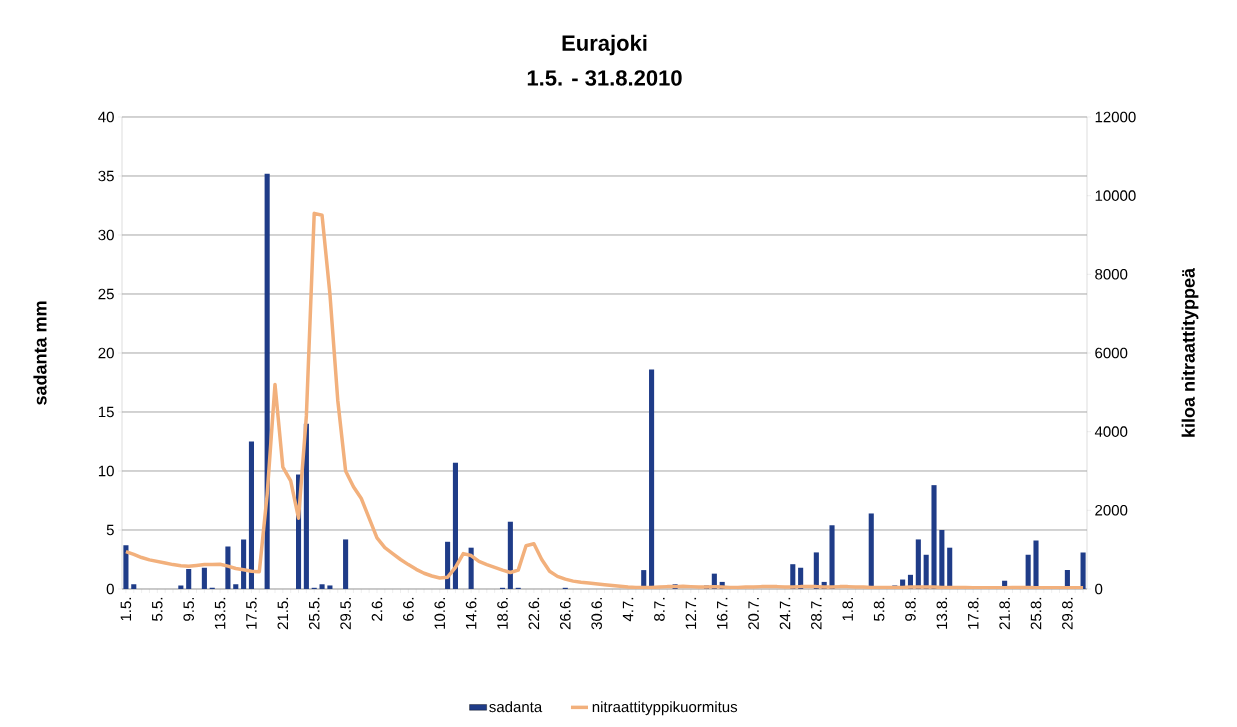 The image size is (1237, 727). I want to click on y-tick-label: 30, so click(106, 235).